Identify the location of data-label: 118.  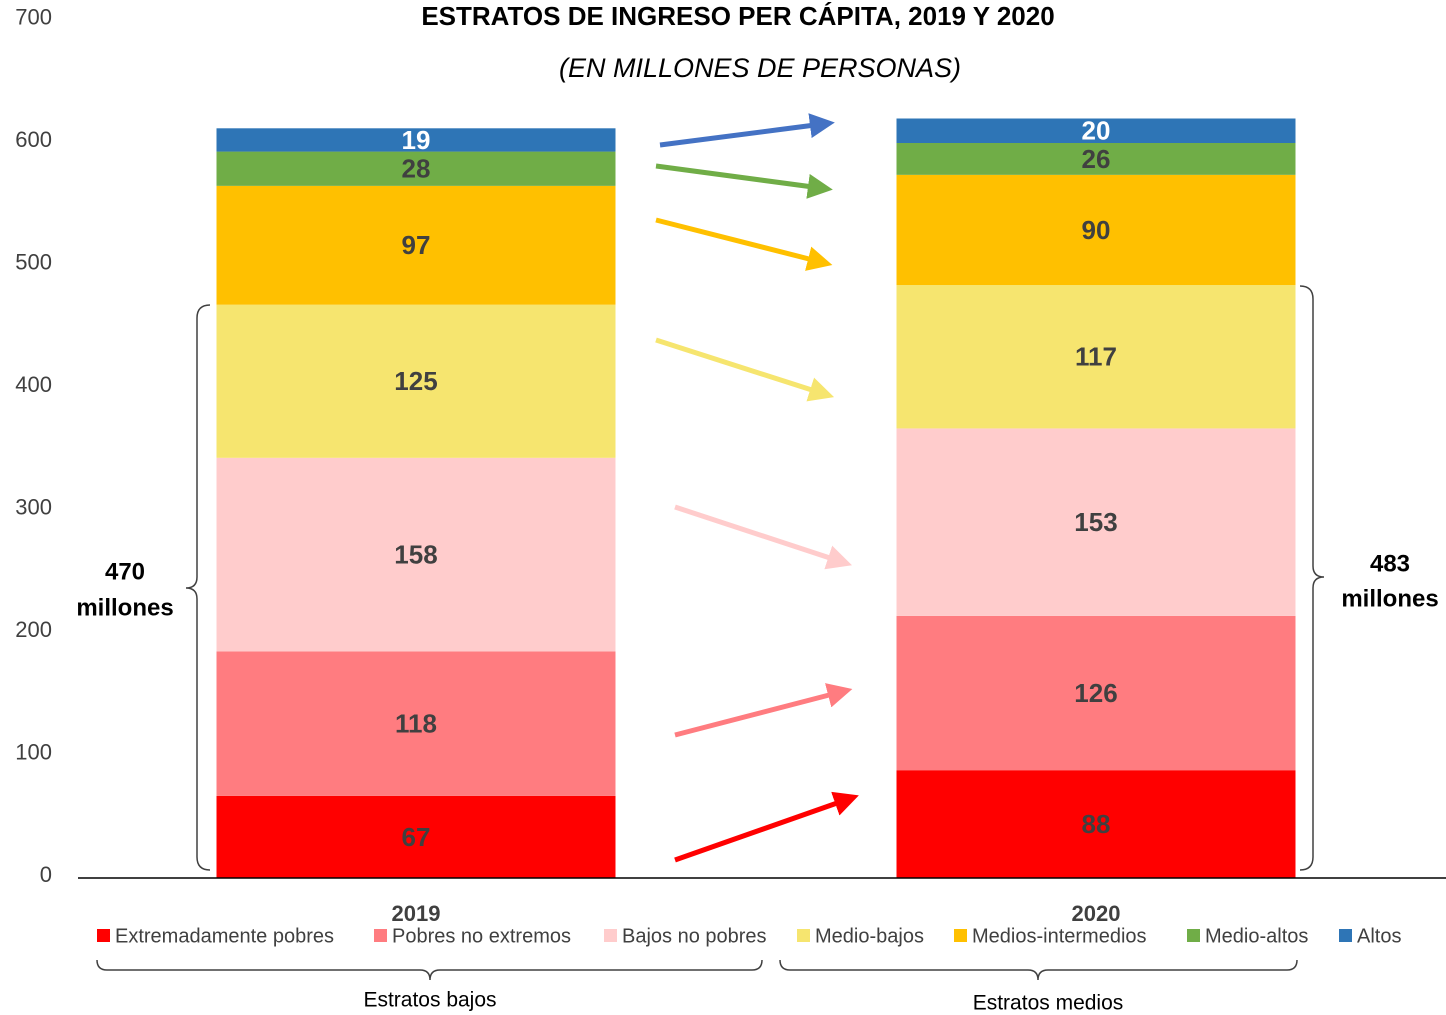
(416, 724).